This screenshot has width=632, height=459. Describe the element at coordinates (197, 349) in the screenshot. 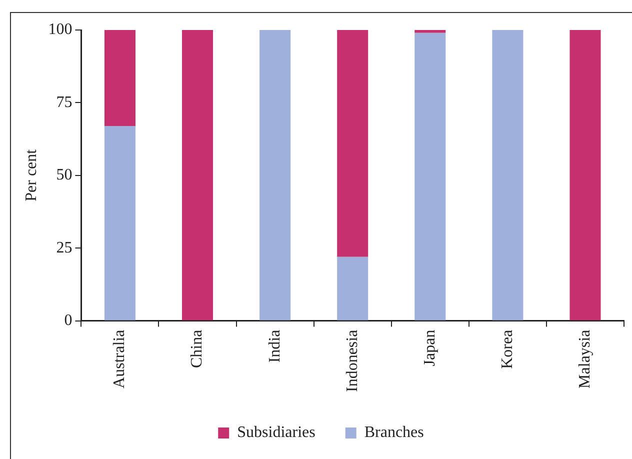

I see `x-tick-label: China` at that location.